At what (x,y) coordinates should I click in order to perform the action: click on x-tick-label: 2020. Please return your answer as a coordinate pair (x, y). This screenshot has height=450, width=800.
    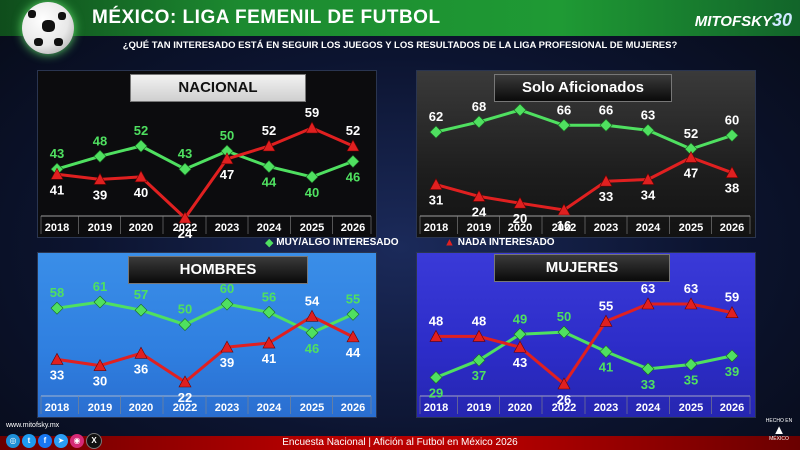
    Looking at the image, I should click on (141, 228).